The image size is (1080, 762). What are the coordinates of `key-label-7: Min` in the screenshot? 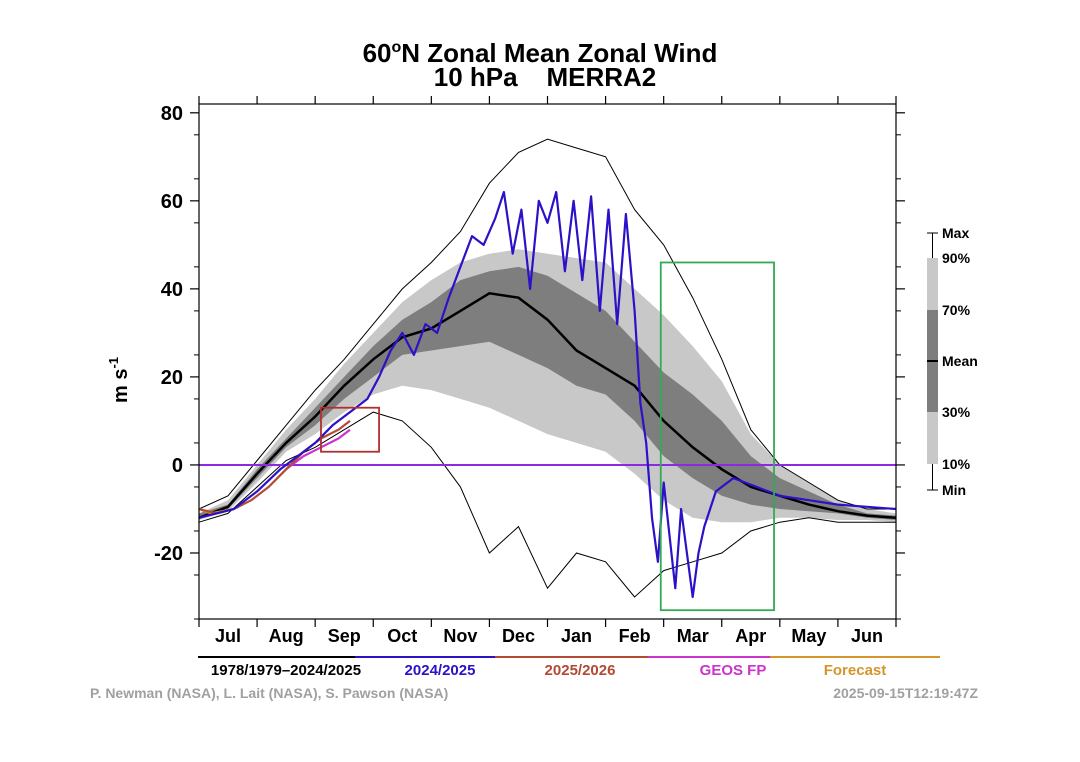 It's located at (954, 490).